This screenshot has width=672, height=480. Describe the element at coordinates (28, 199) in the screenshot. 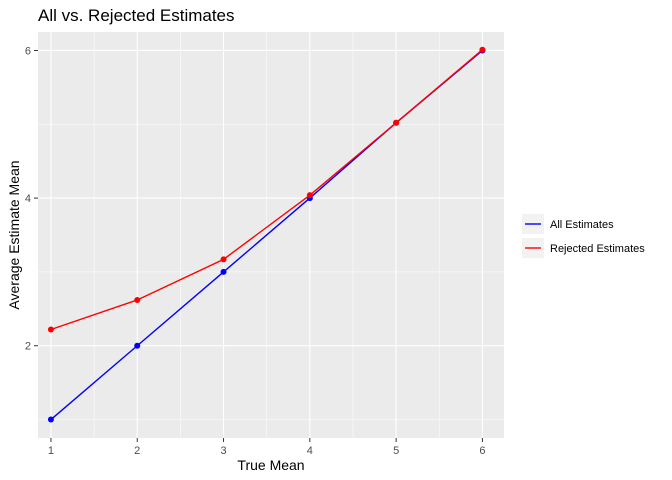

I see `y-tick-label: 4` at that location.